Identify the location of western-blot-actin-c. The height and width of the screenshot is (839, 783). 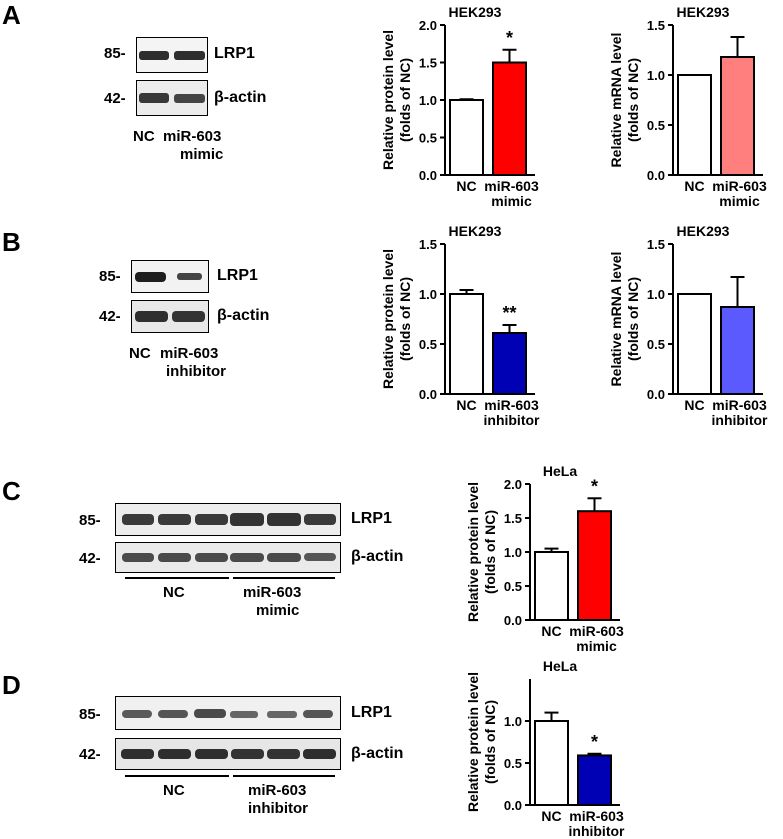
(228, 557).